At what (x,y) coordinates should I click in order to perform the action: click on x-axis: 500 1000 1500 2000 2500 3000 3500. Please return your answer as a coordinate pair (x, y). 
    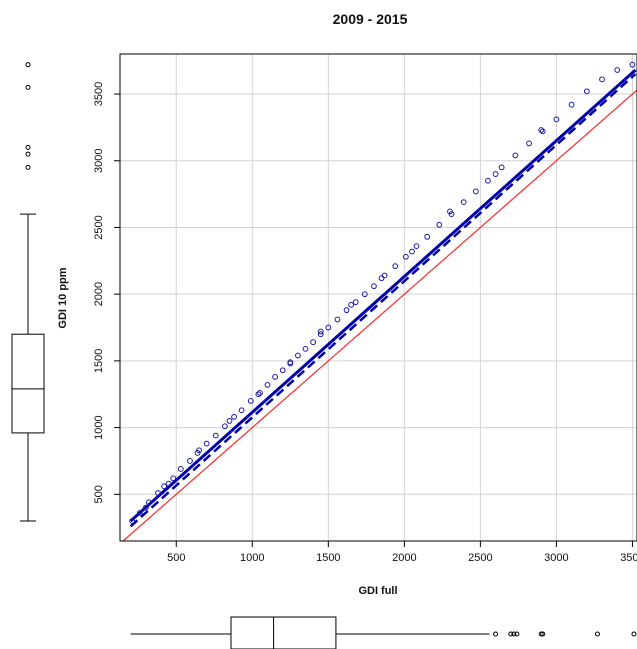
    Looking at the image, I should click on (402, 552).